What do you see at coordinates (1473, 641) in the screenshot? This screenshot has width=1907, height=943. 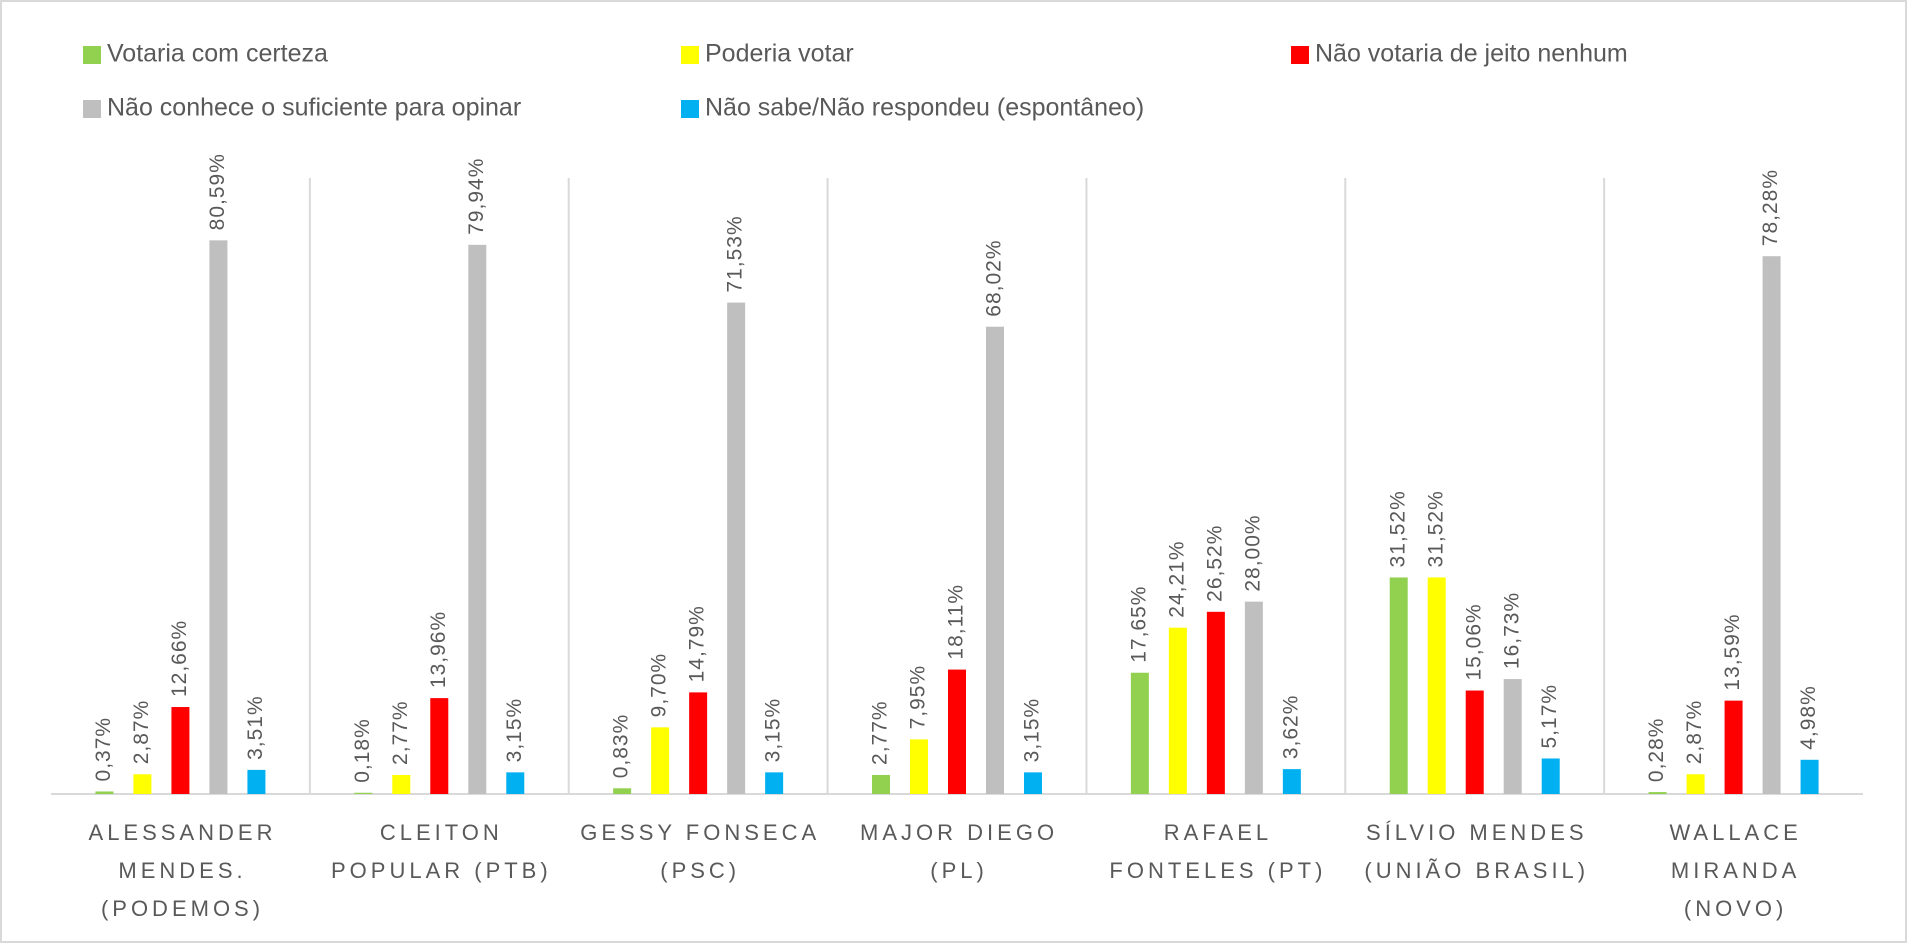 I see `value-label: 15,06%` at bounding box center [1473, 641].